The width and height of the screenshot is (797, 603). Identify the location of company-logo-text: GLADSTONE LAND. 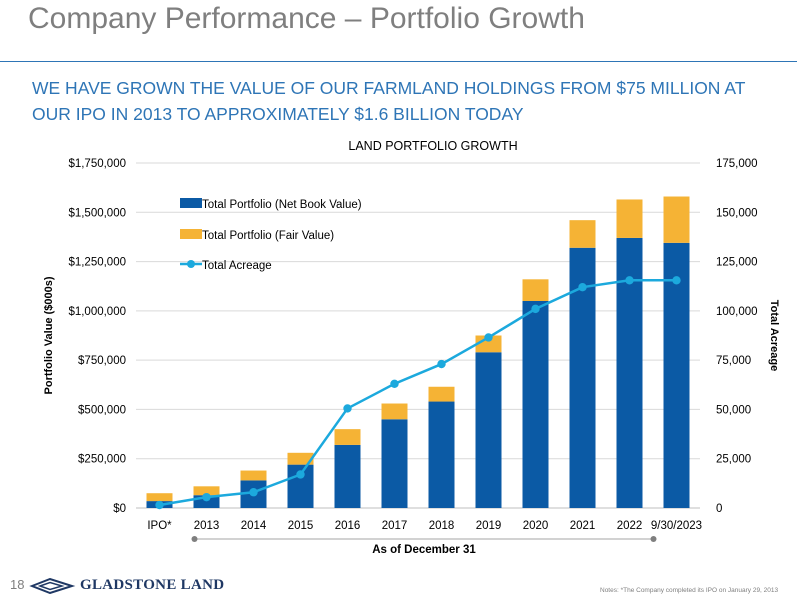
(152, 585).